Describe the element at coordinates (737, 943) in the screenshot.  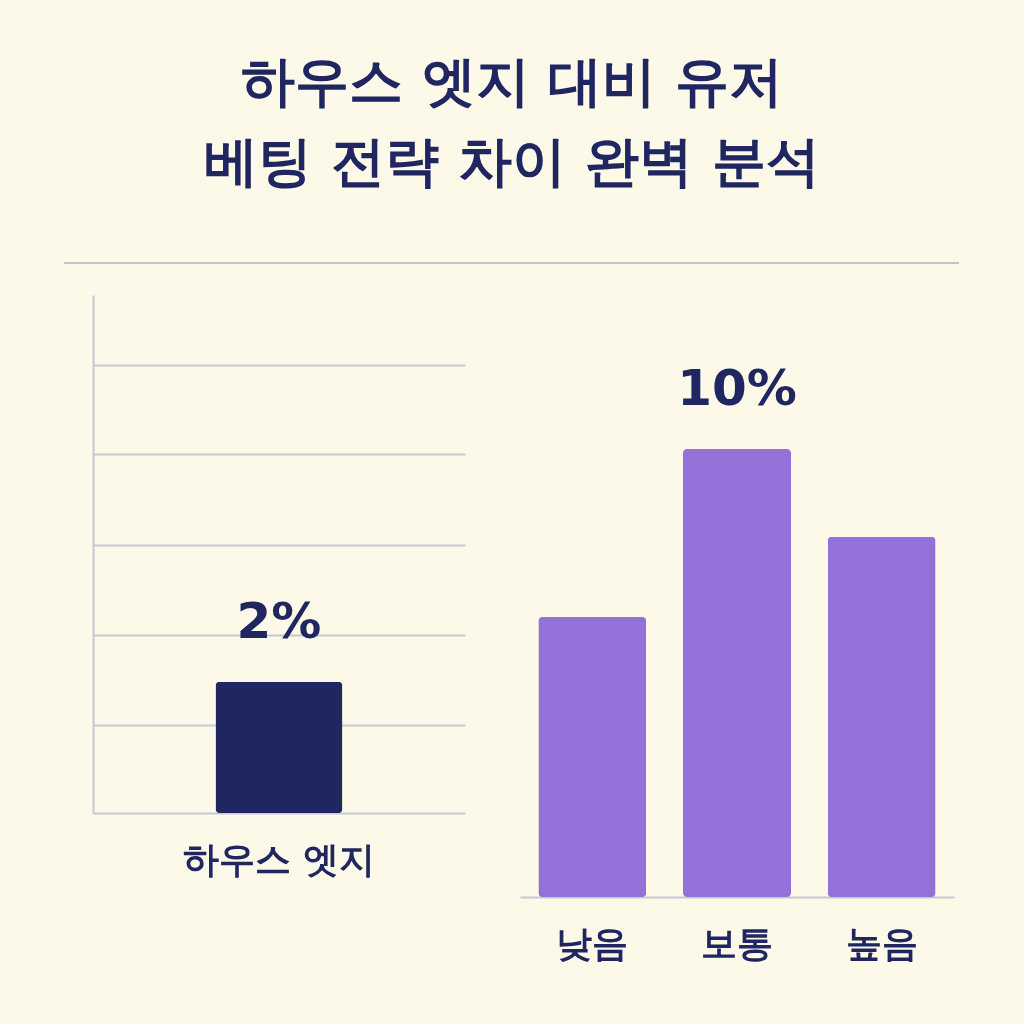
I see `x-tick-label: 보통` at that location.